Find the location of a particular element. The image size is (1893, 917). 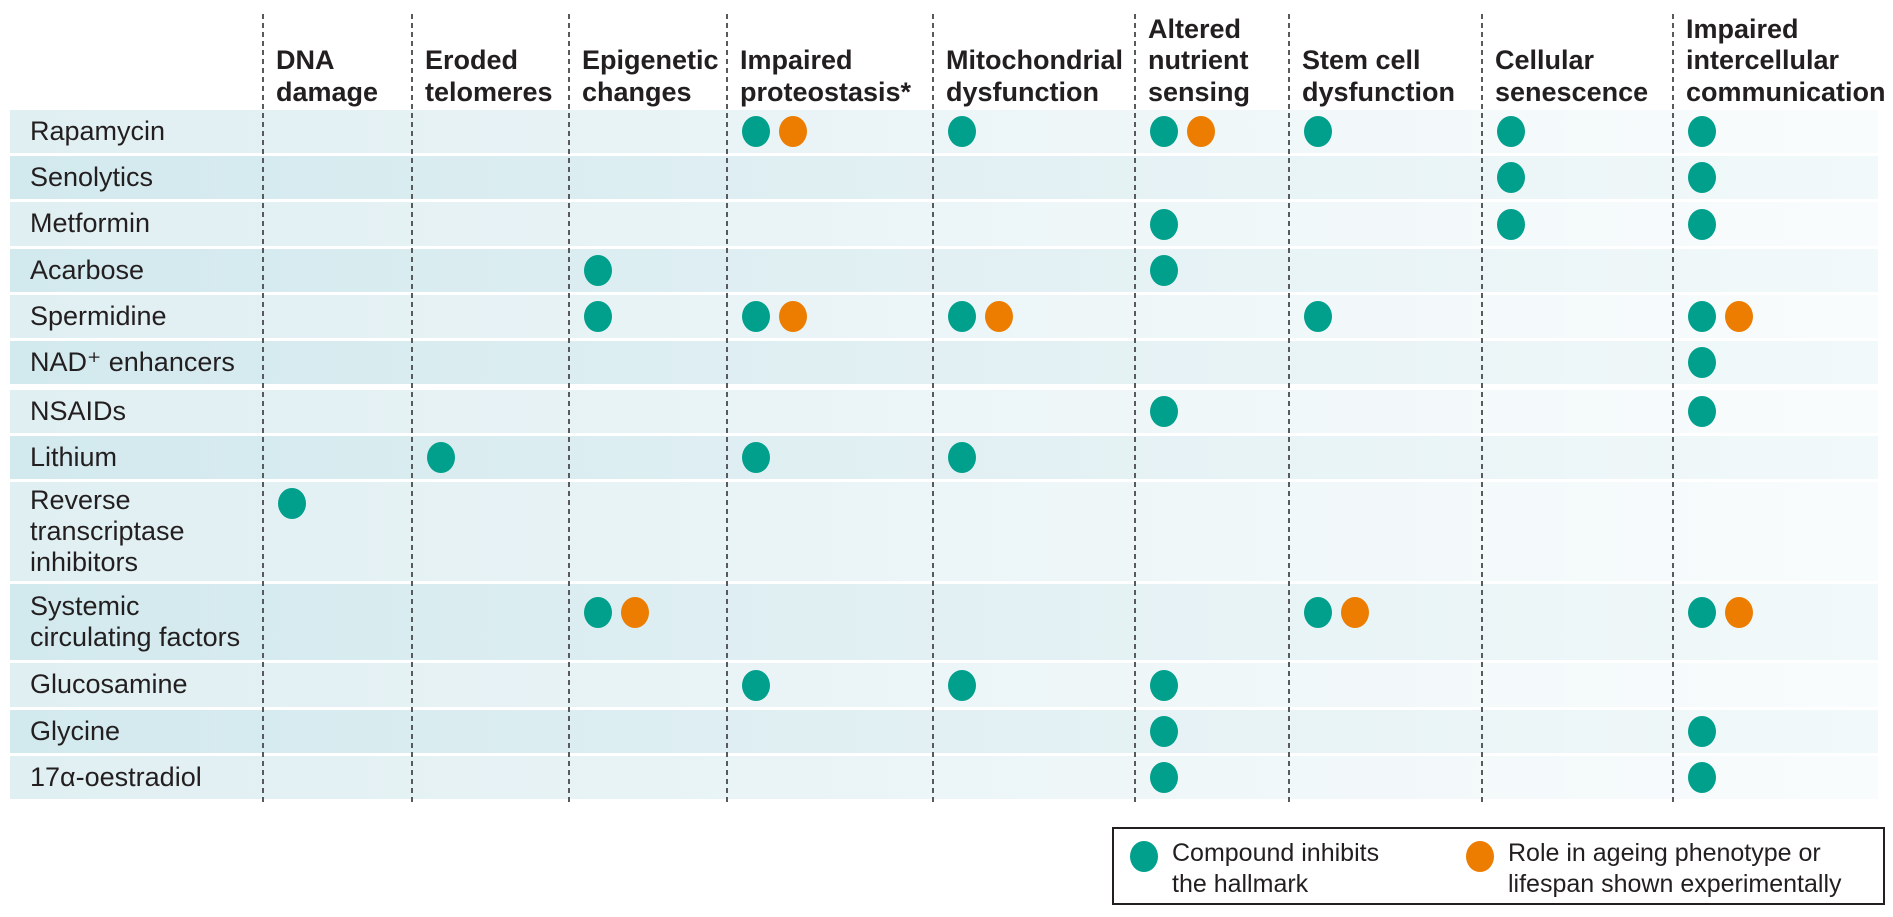

row-band: Senolytics is located at coordinates (944, 177).